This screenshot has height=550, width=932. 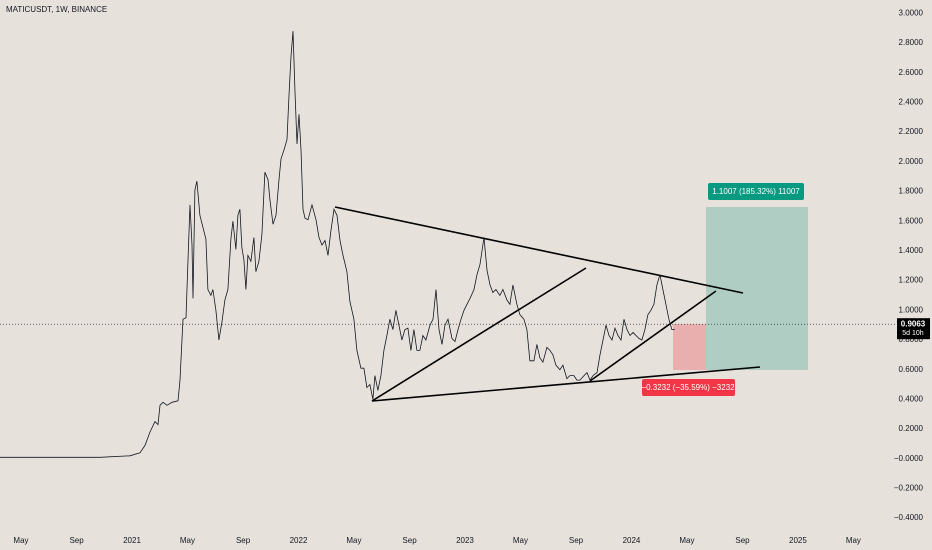 I want to click on y-tick-label: 1.2000, so click(x=911, y=280).